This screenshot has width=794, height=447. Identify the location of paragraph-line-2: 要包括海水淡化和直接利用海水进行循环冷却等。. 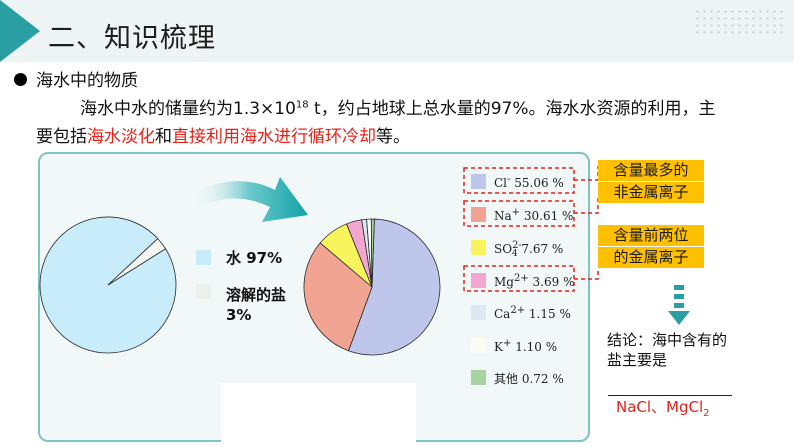
(223, 134).